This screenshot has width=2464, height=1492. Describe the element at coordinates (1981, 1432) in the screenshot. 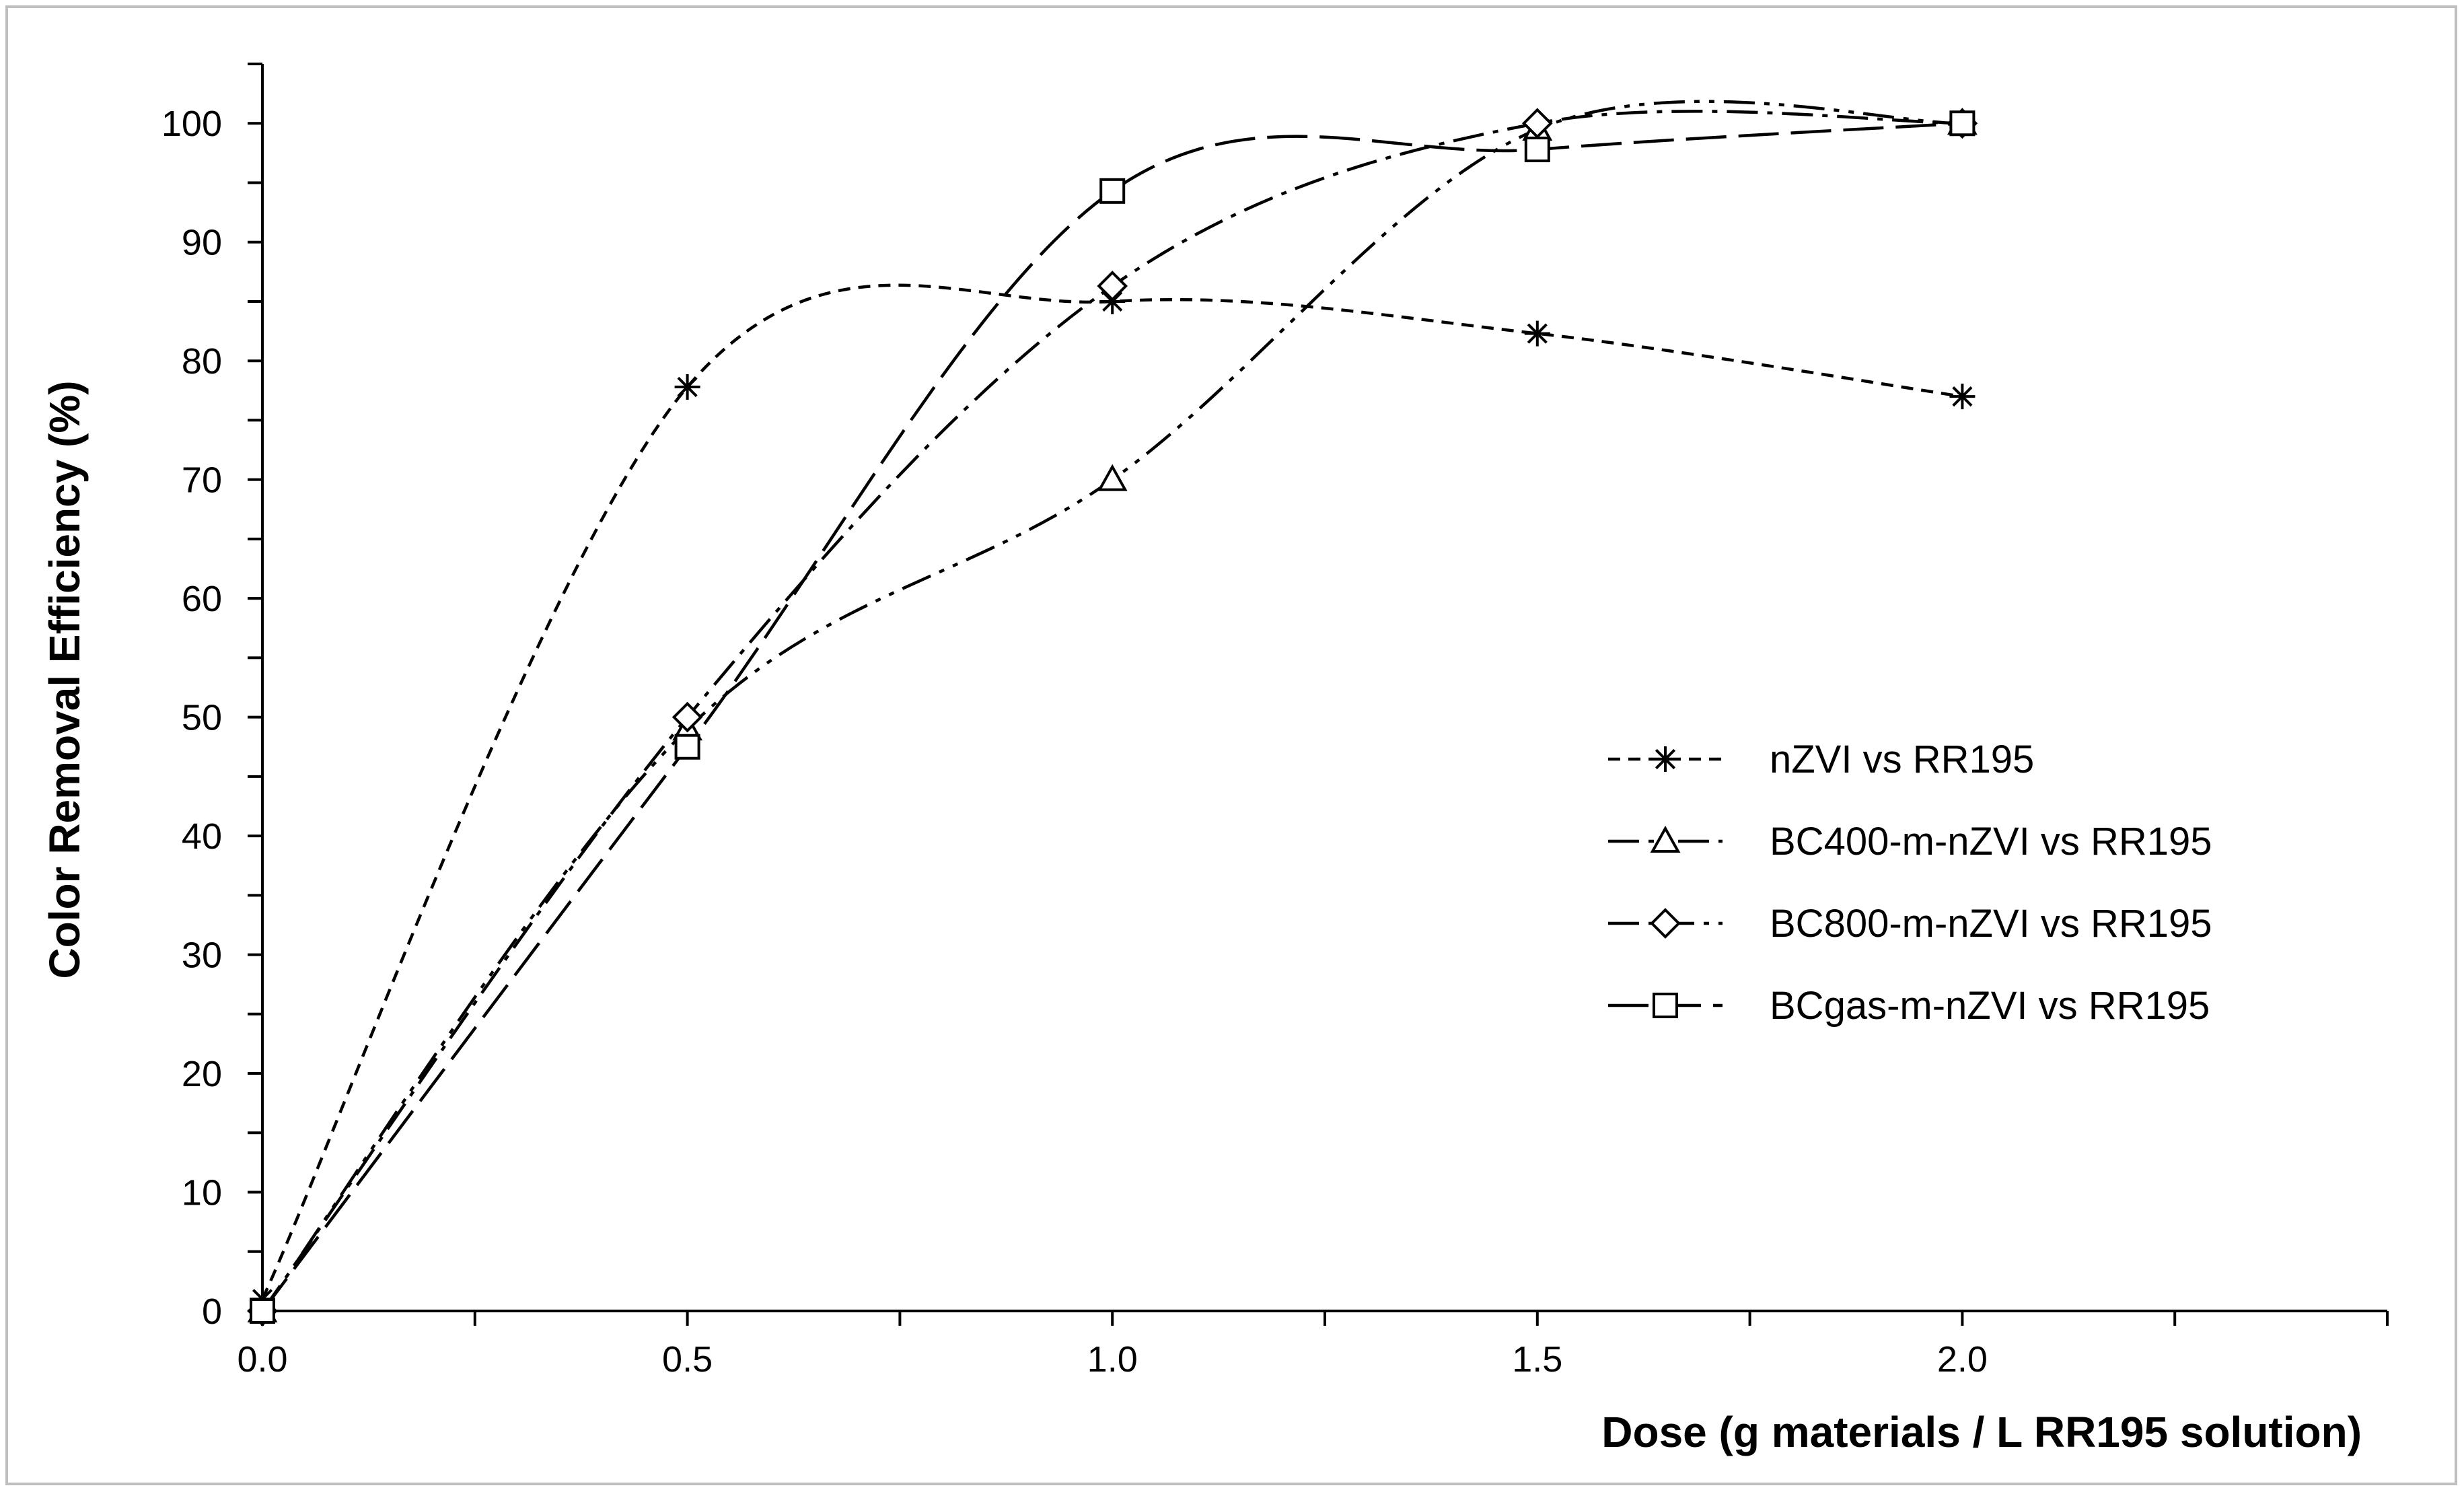

I see `x-axis-title: Dose (g materials / L RR195 solution)` at that location.